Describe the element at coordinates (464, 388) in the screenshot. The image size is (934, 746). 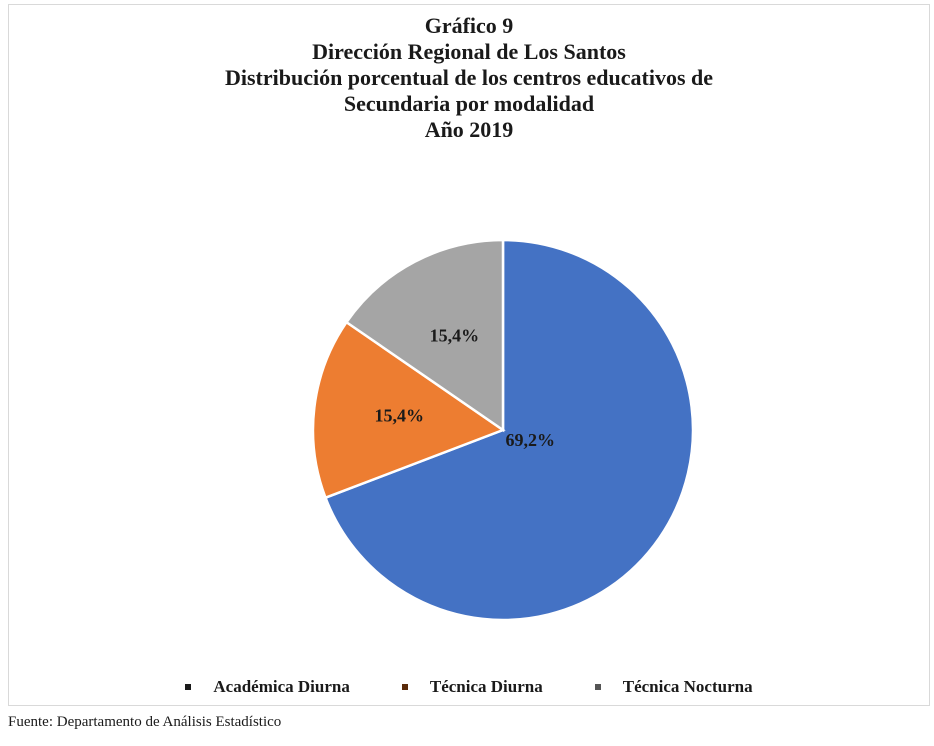
I see `pie-data-labels: 69,2% 15,4% 15,4%` at that location.